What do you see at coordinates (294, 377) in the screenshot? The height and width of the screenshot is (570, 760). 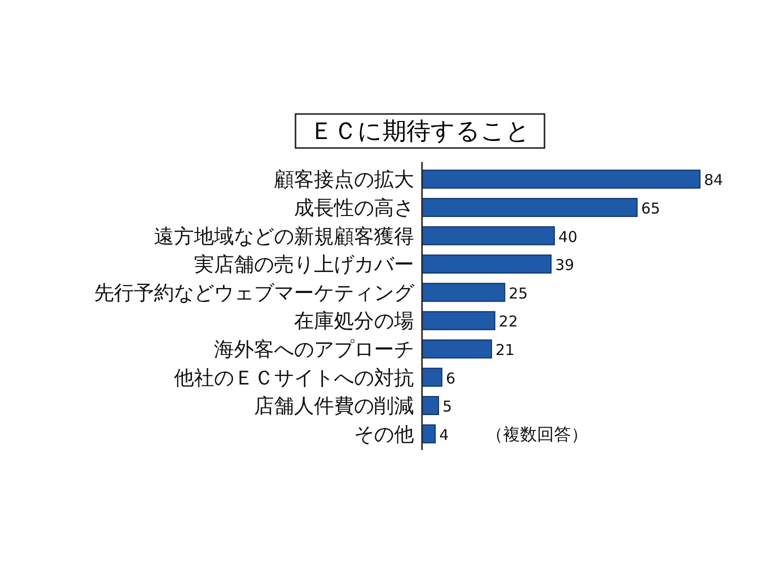 I see `y-tick-label: 他社のＥＣサイトへの対抗` at bounding box center [294, 377].